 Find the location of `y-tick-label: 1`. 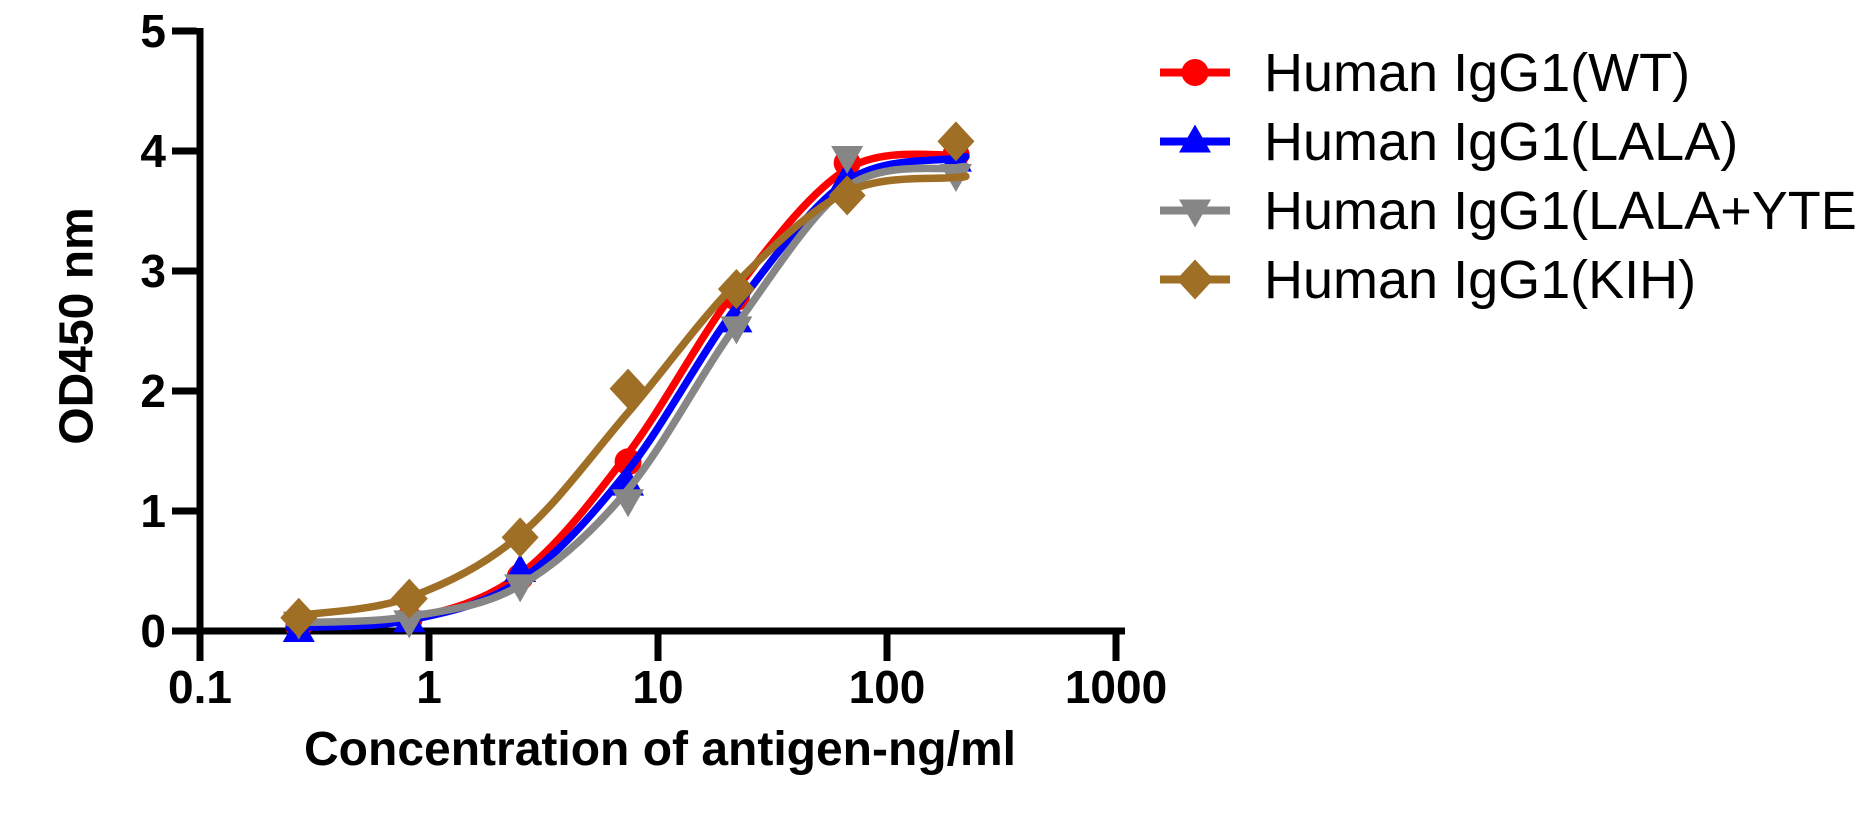

y-tick-label: 1 is located at coordinates (153, 511).